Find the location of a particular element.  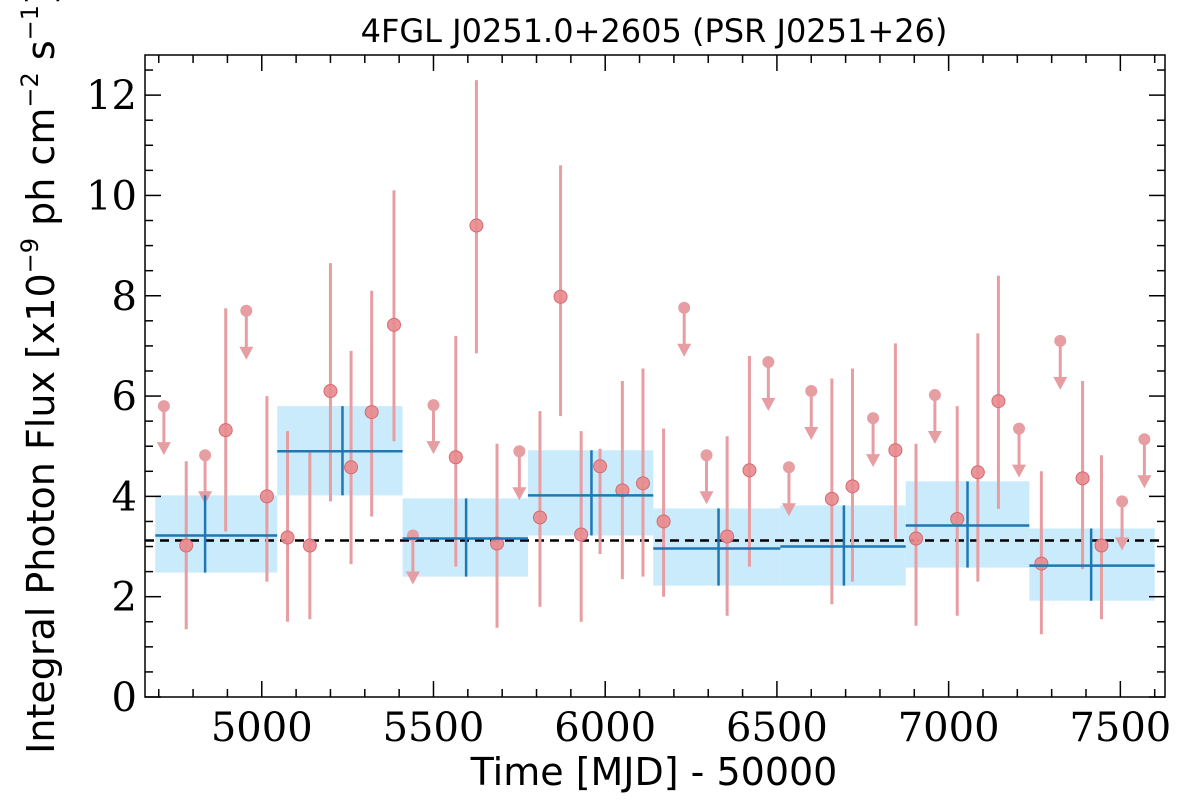

y-axis-label-exp-y: −9 is located at coordinates (30, 255).